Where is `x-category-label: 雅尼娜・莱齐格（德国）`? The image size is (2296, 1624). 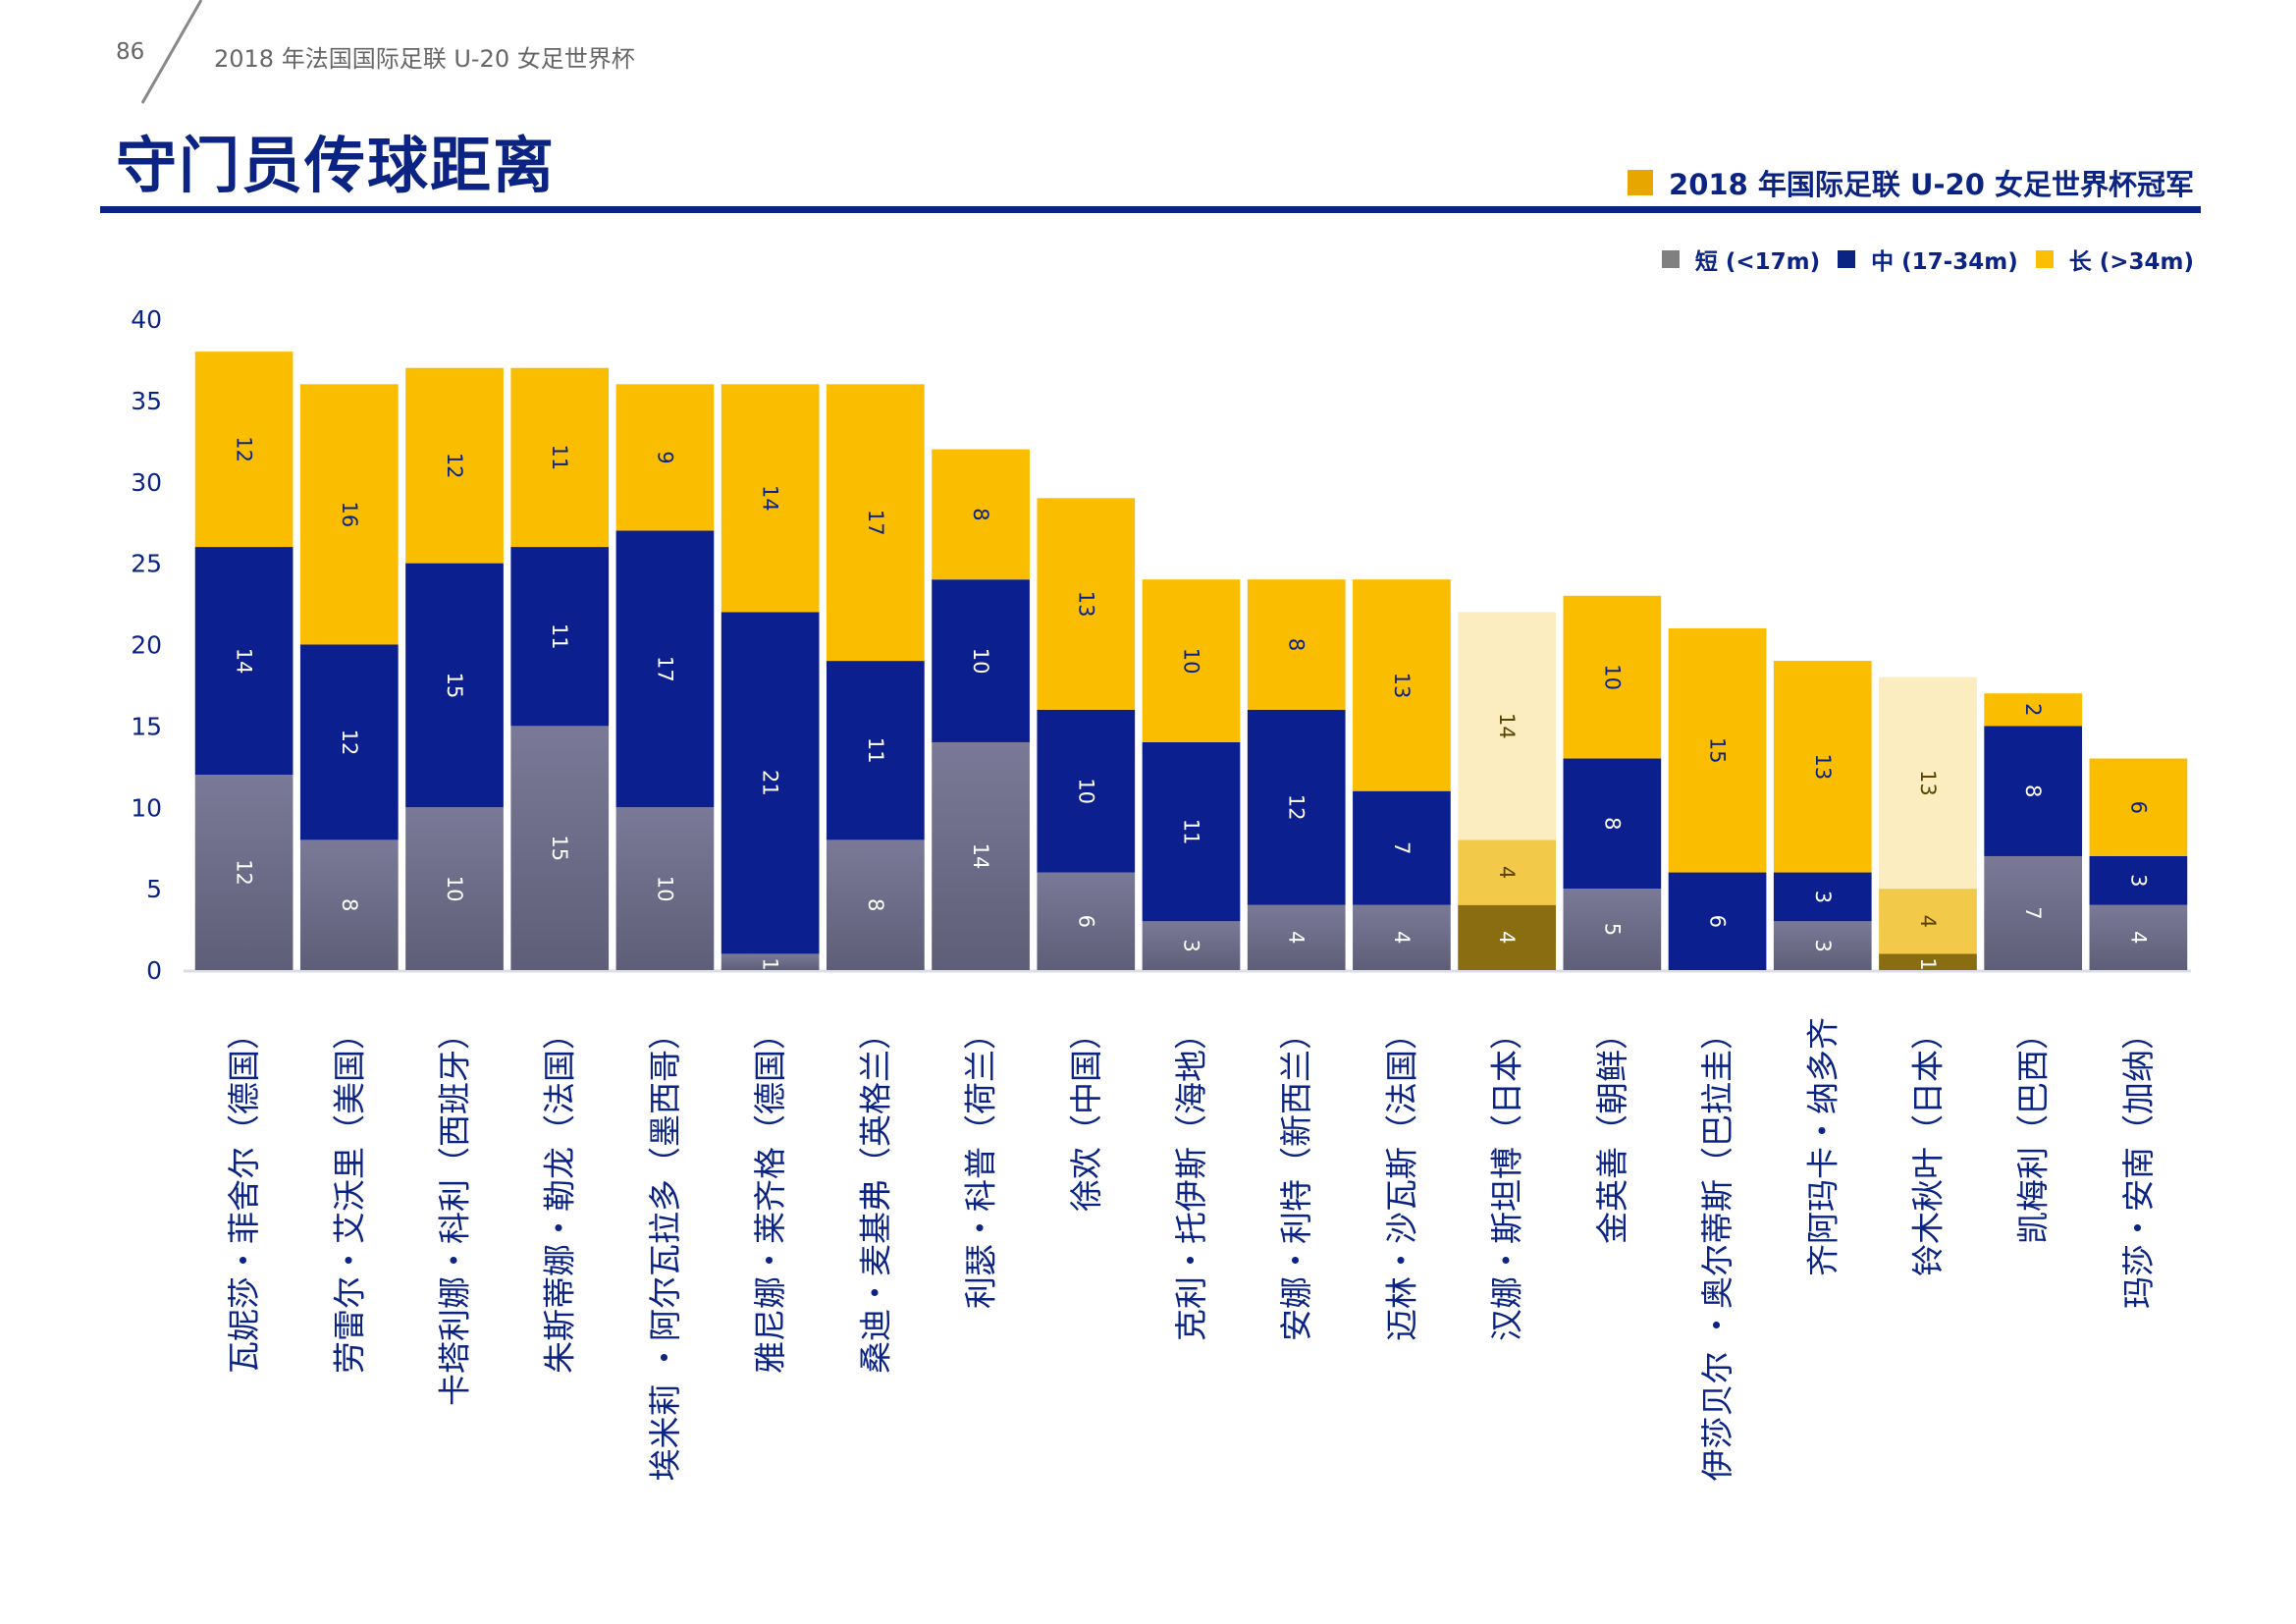 x-category-label: 雅尼娜・莱齐格（德国） is located at coordinates (770, 1195).